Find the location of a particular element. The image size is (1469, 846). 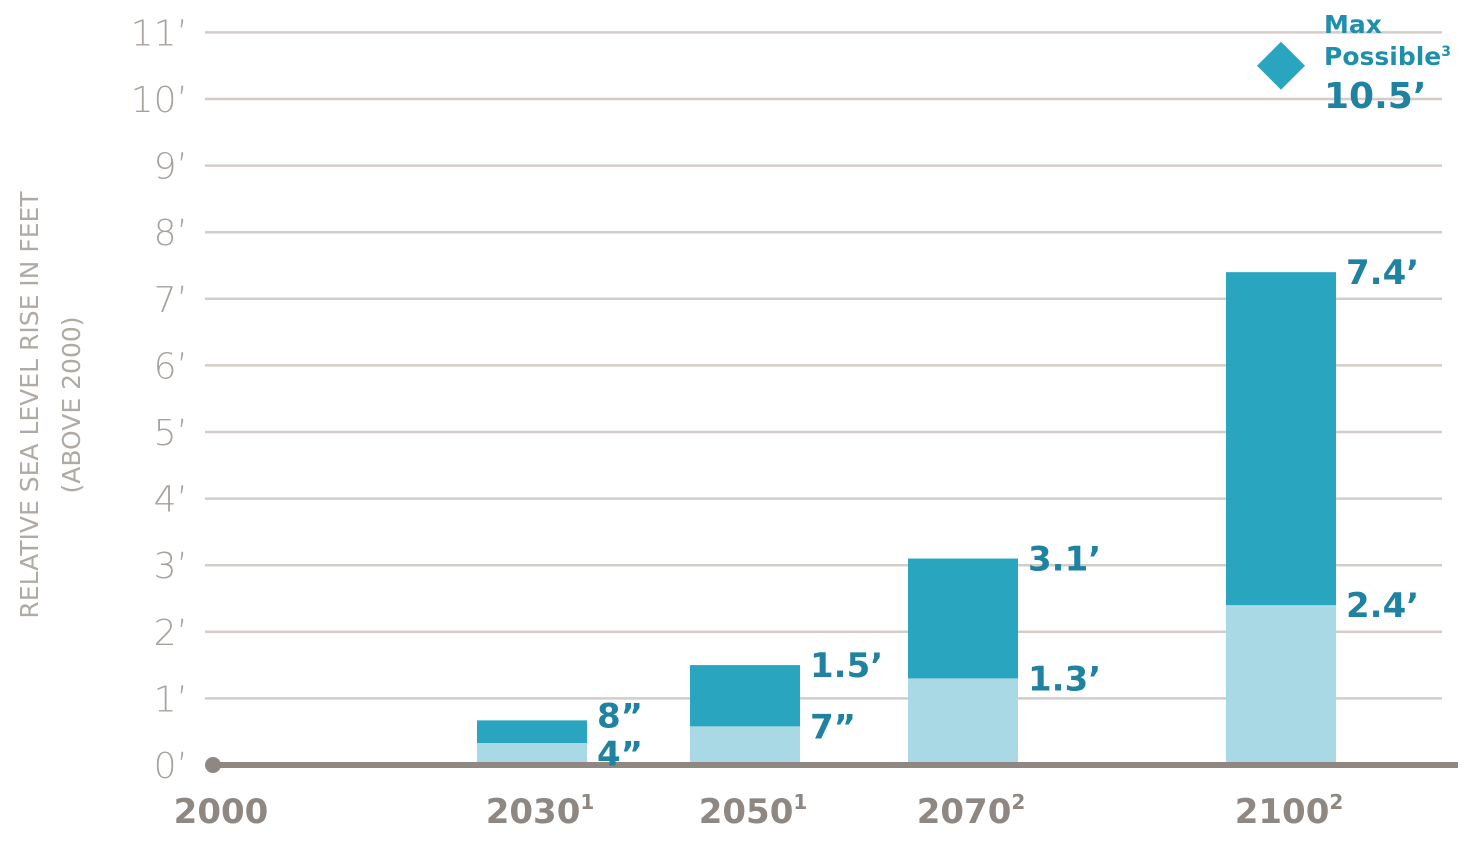

data-label-high: 1.5’ is located at coordinates (846, 666).